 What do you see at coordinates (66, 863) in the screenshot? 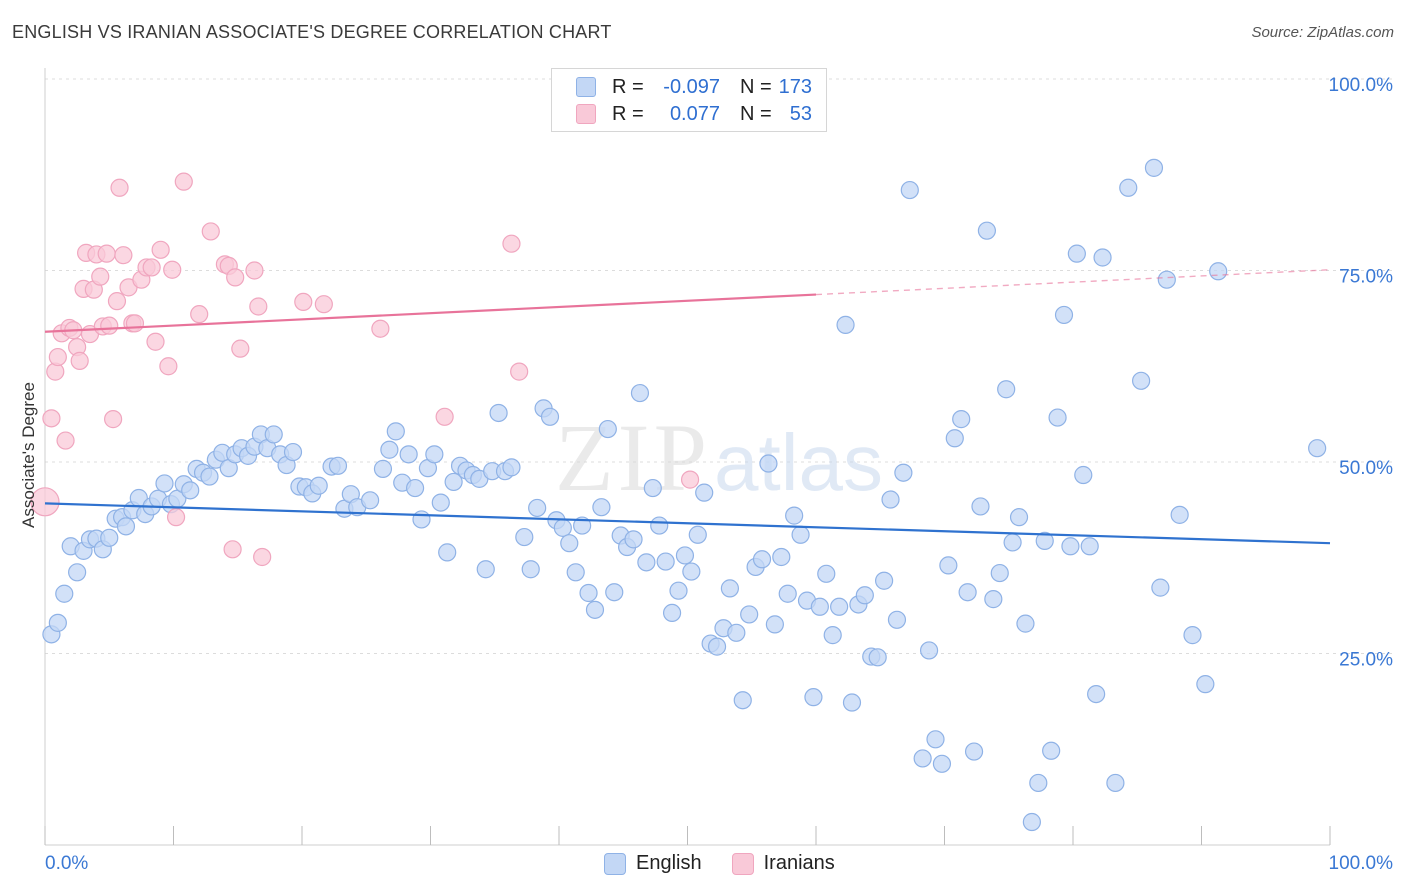
I see `x-tick-label-min: 0.0%` at bounding box center [66, 863].